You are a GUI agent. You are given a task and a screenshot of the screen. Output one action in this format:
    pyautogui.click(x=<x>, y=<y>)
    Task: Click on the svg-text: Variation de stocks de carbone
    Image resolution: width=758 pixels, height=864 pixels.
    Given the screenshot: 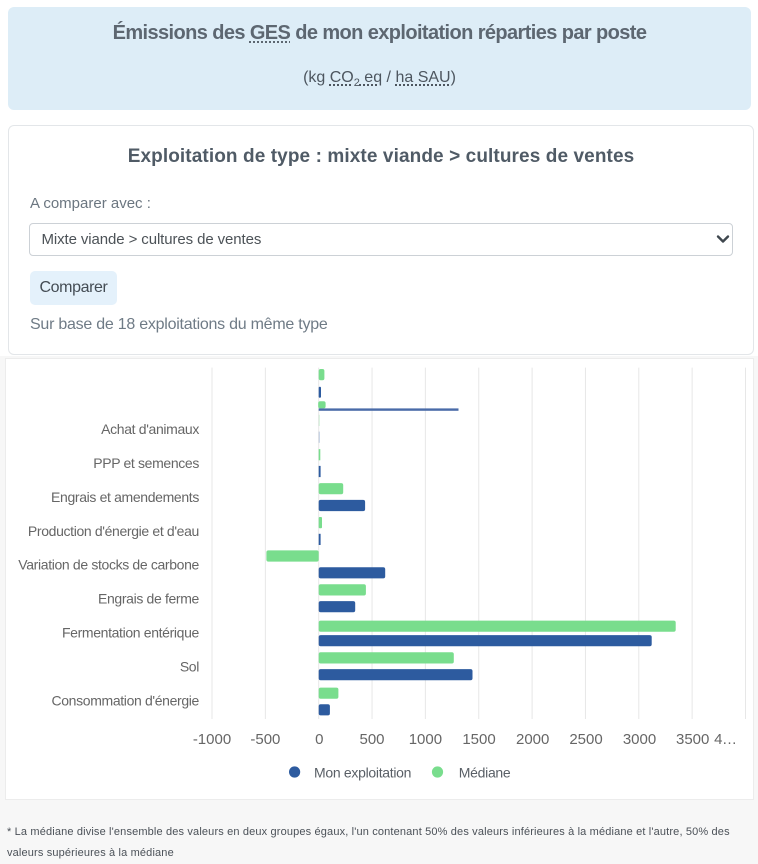 What is the action you would take?
    pyautogui.click(x=108, y=565)
    